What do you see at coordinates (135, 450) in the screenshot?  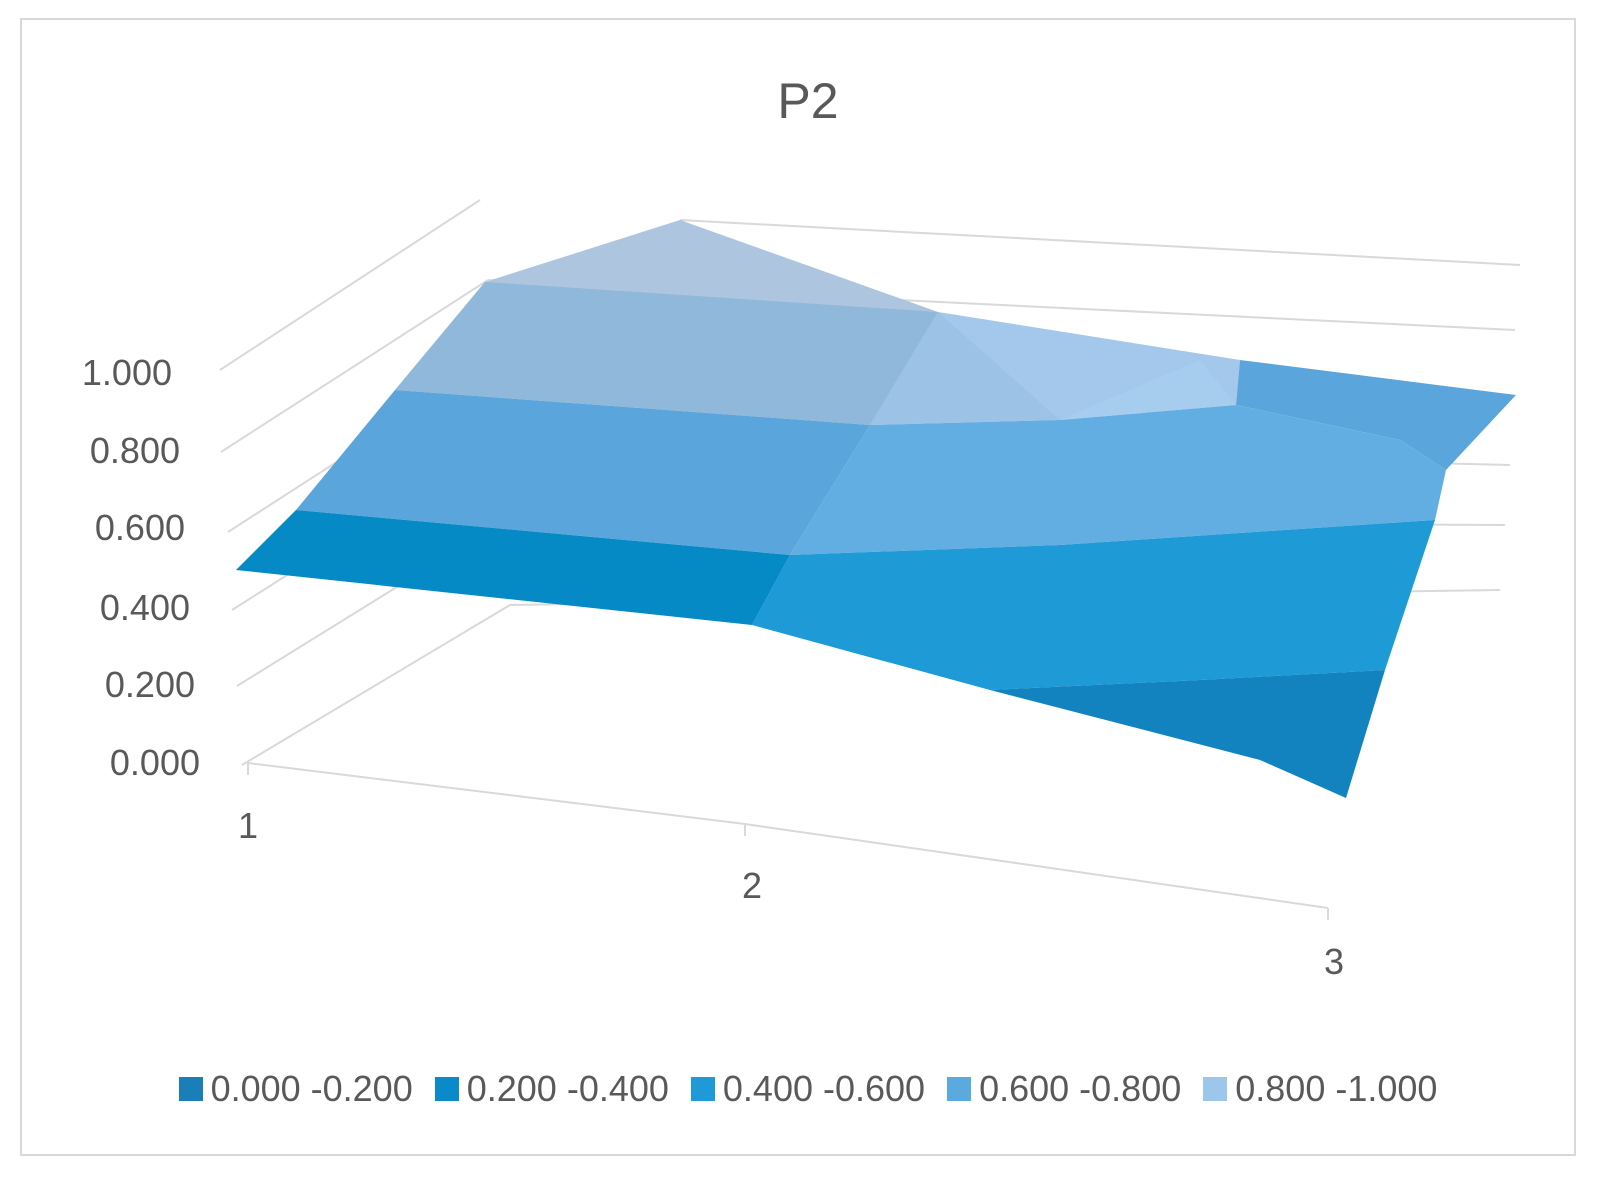 I see `z-tick-label: 0.800` at bounding box center [135, 450].